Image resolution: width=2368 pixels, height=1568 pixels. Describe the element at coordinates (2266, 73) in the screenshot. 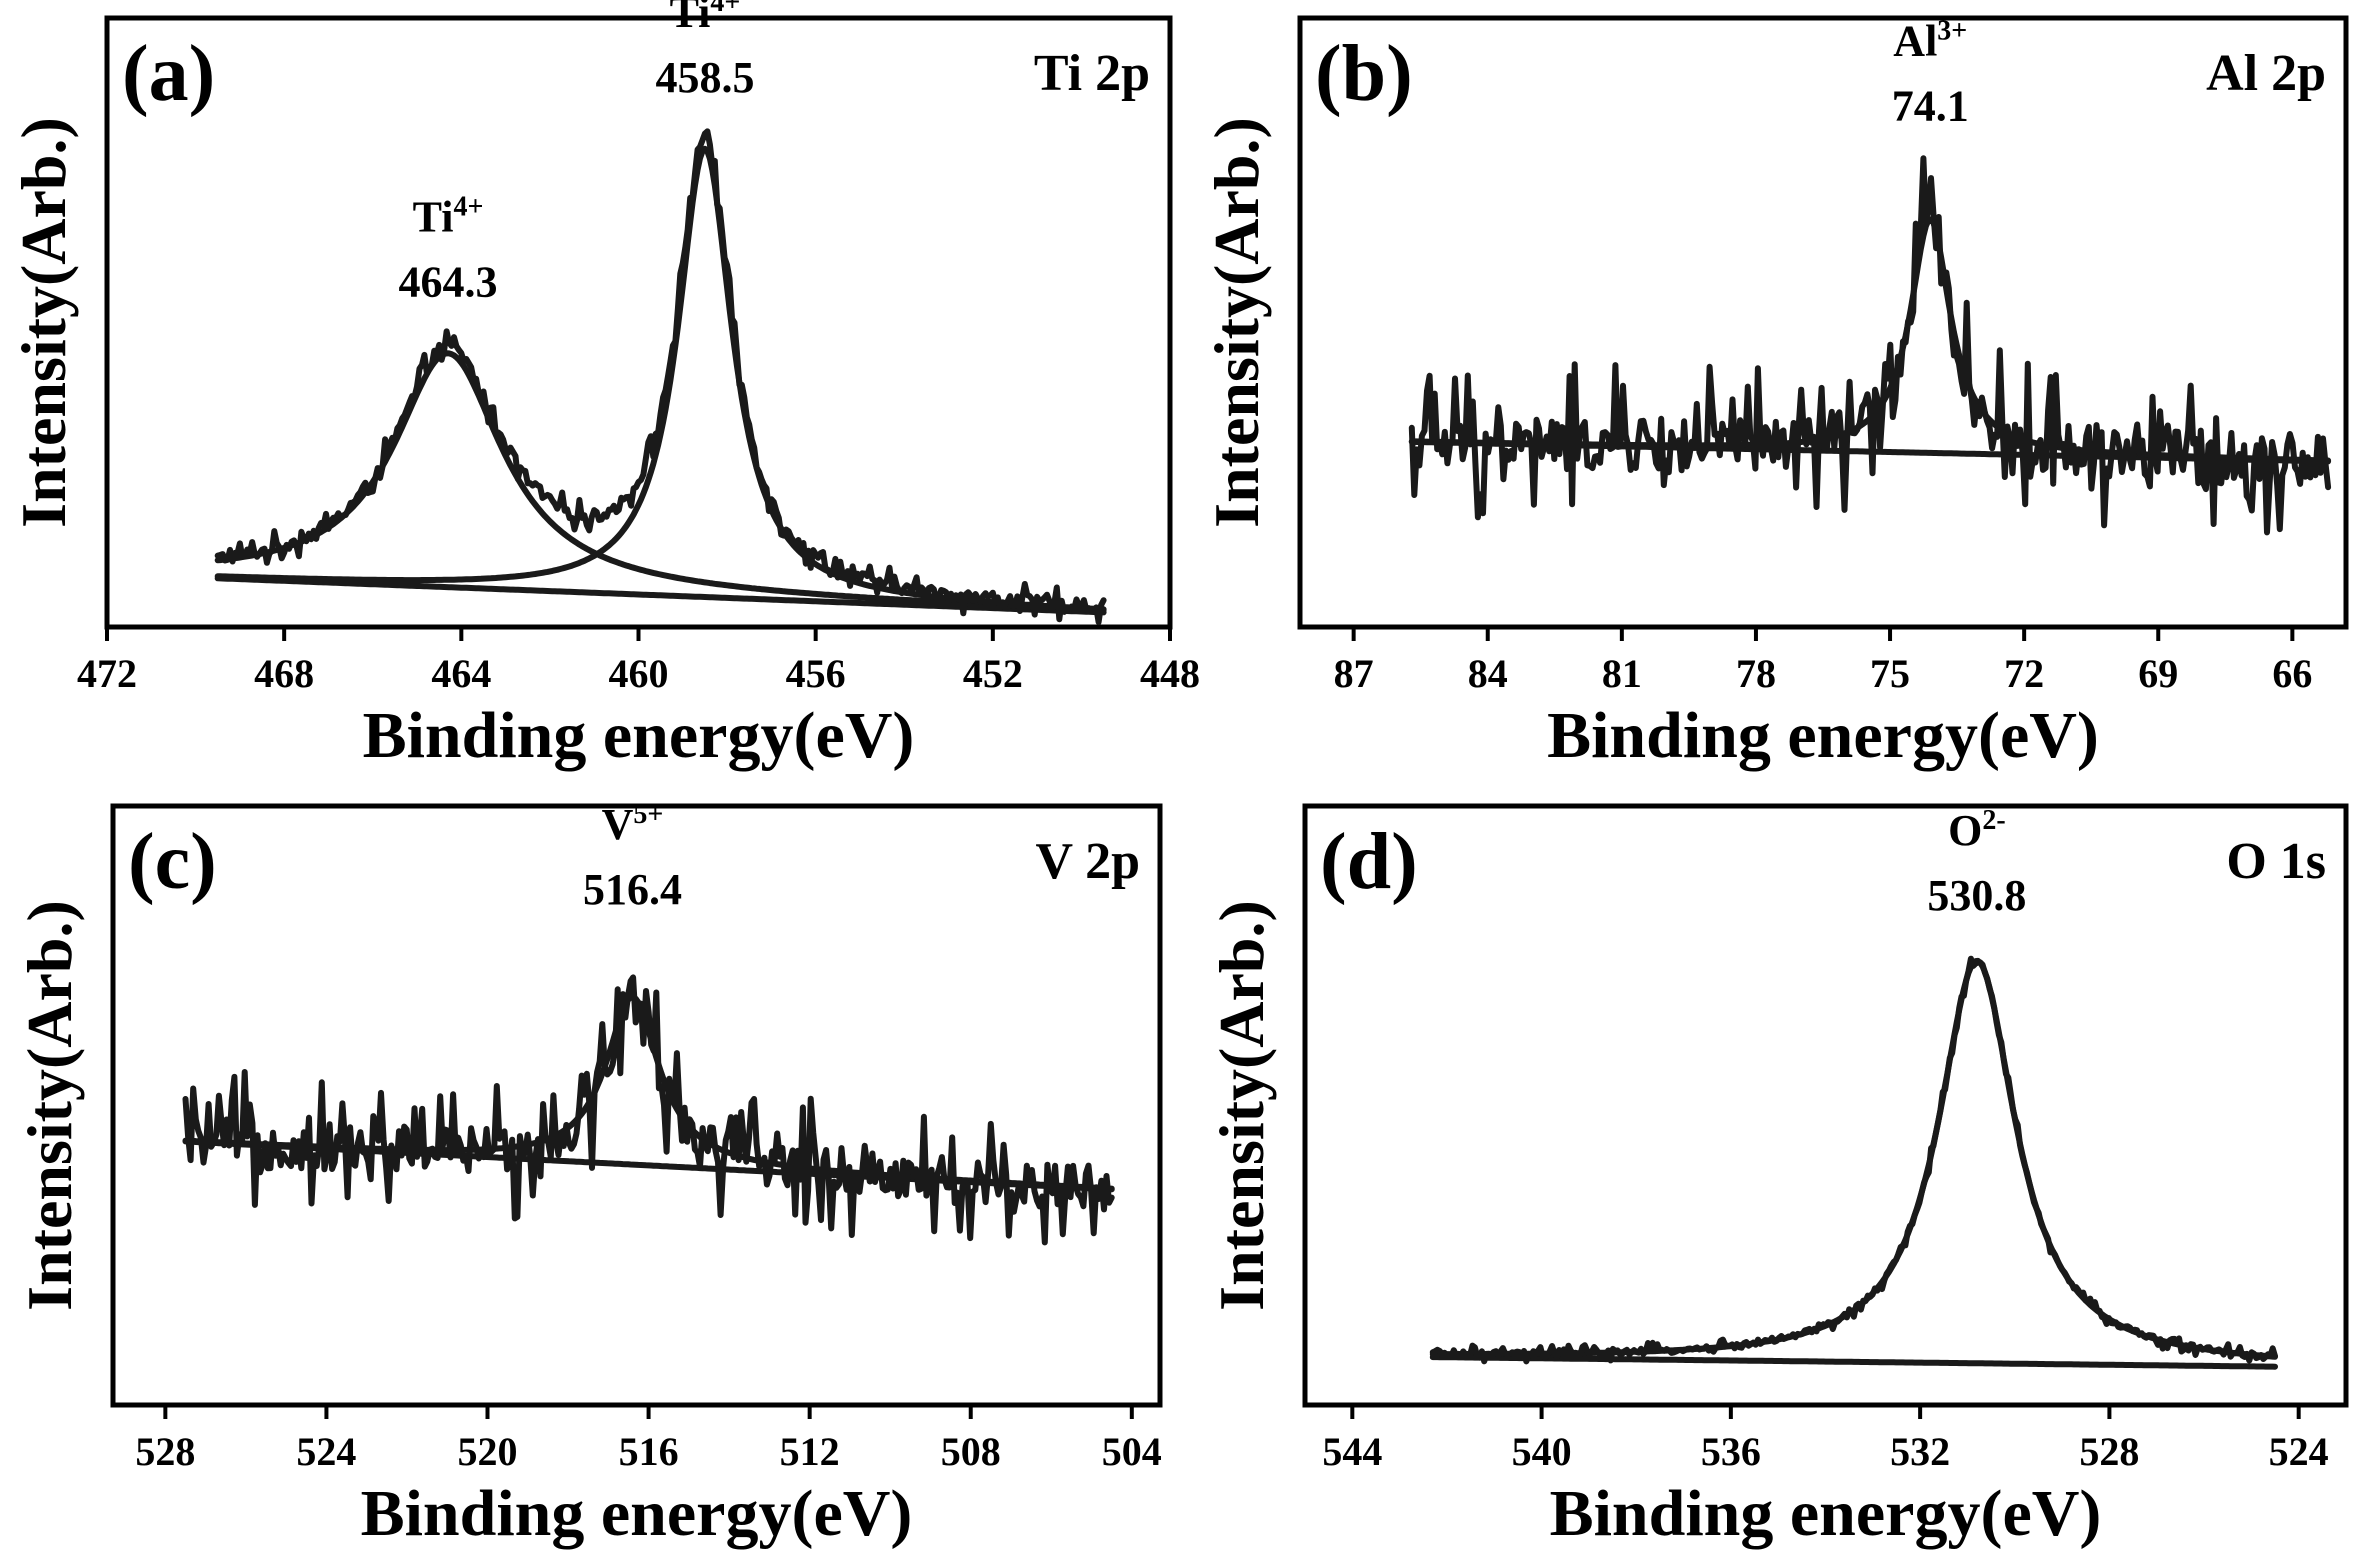

I see `element-label: Al 2p` at that location.